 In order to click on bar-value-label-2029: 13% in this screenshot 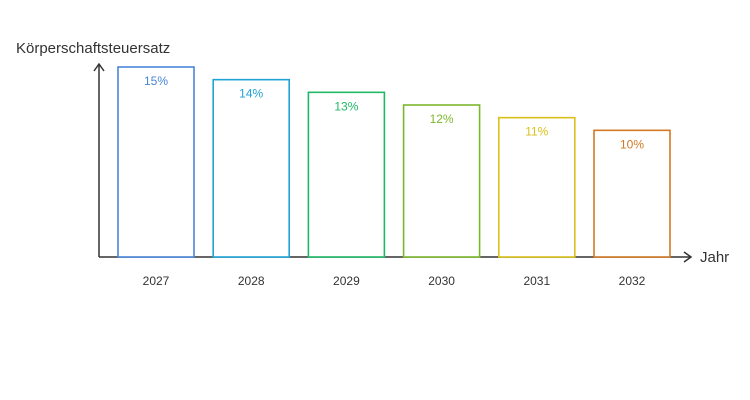, I will do `click(346, 106)`.